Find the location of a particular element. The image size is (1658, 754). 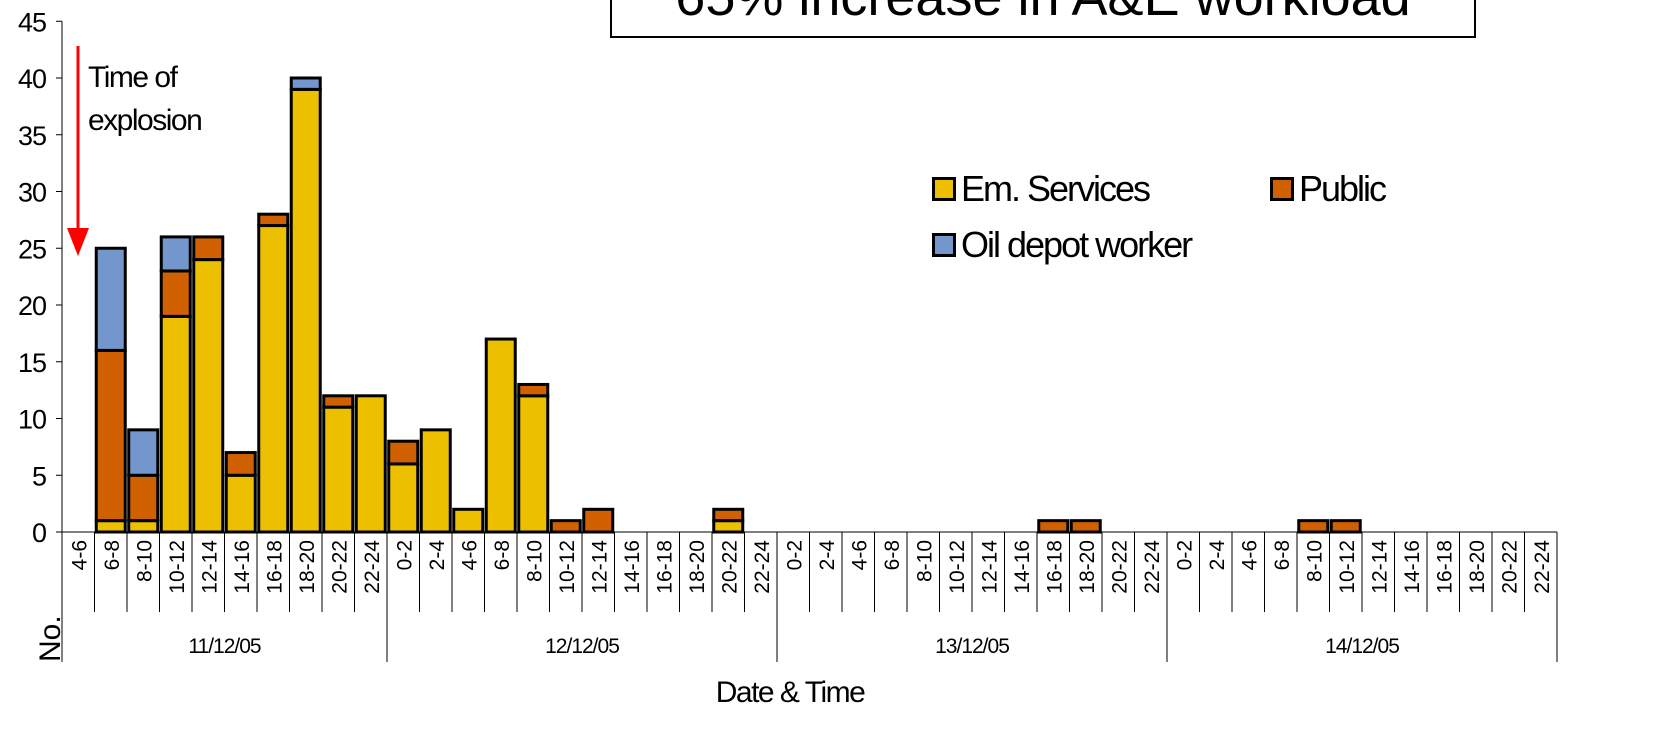

chart-title: 65% increase in A&E workload is located at coordinates (1043, 19).